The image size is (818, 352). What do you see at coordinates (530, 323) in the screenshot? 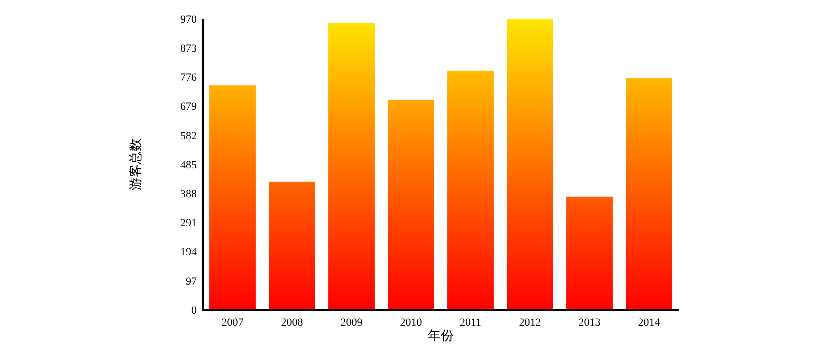
I see `x-tick-label: 2012` at bounding box center [530, 323].